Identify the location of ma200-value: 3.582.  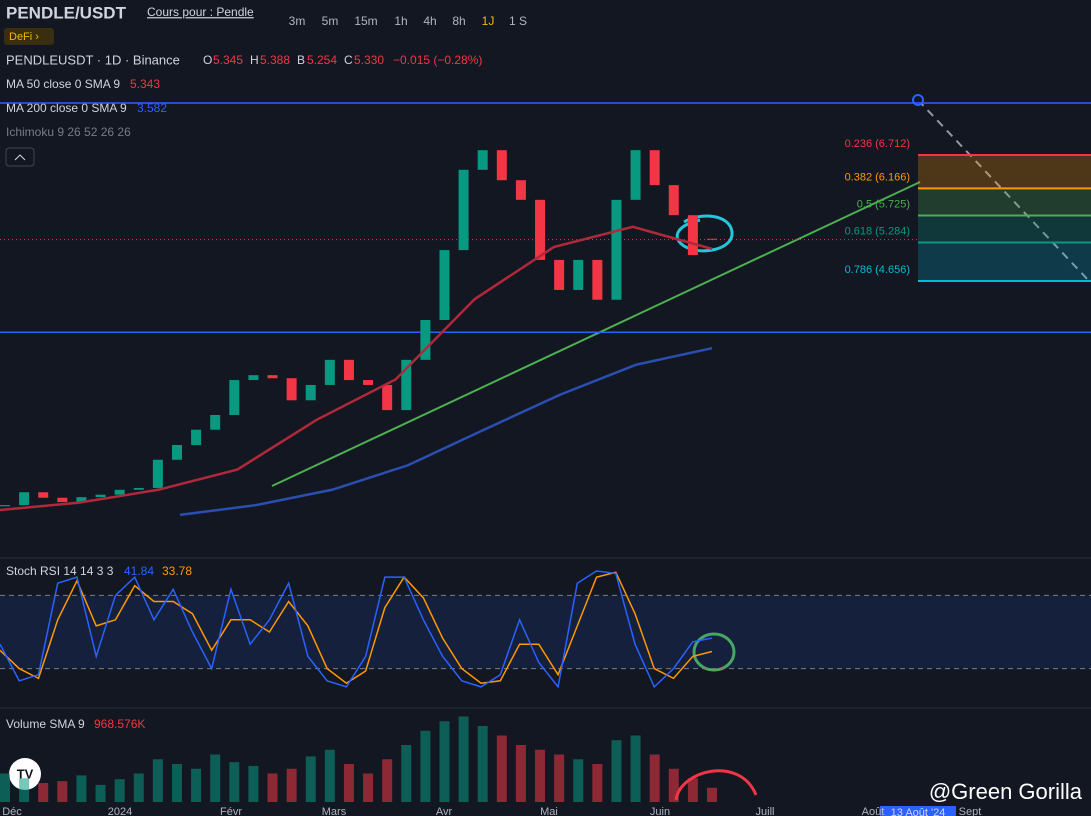
(152, 108).